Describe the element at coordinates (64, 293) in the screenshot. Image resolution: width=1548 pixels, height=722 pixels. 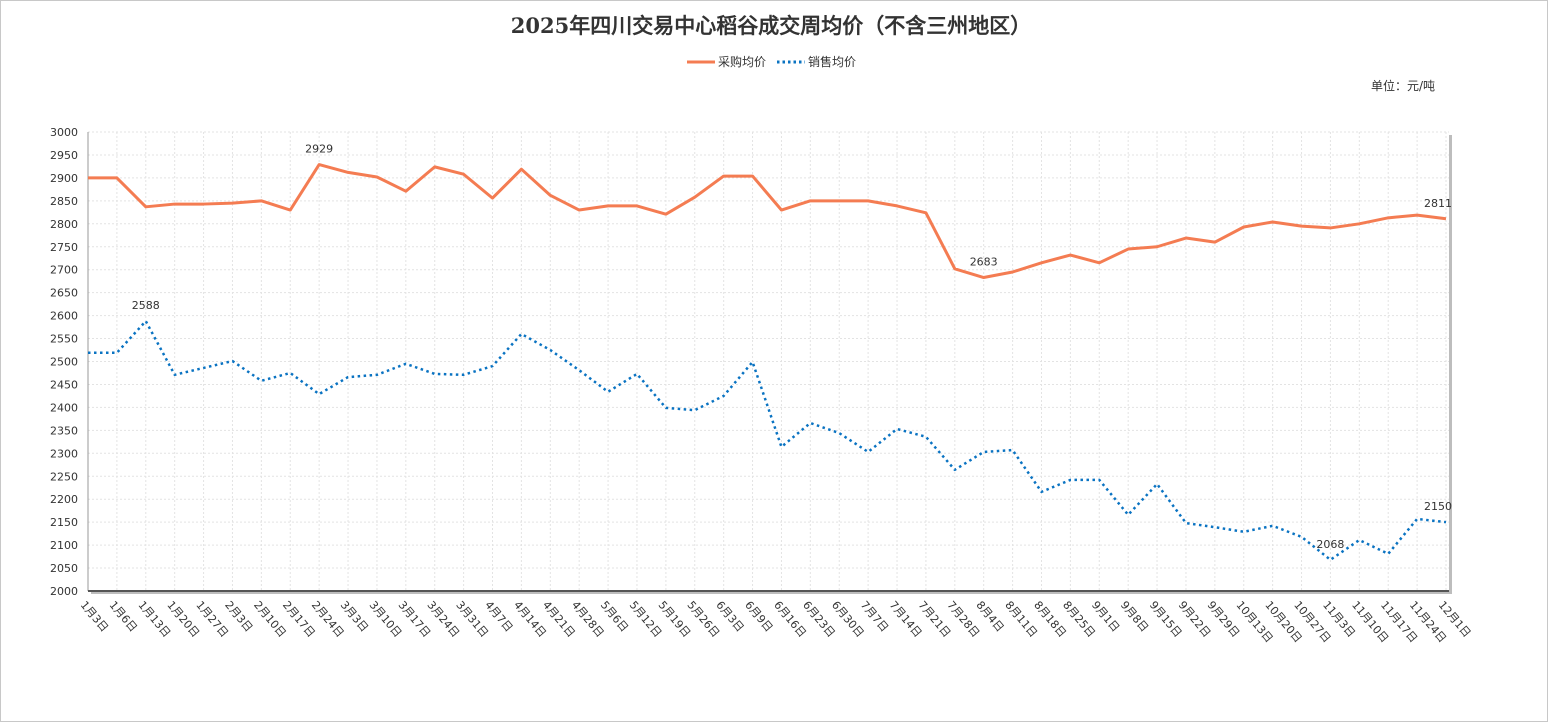
I see `y-tick-label: 2650` at that location.